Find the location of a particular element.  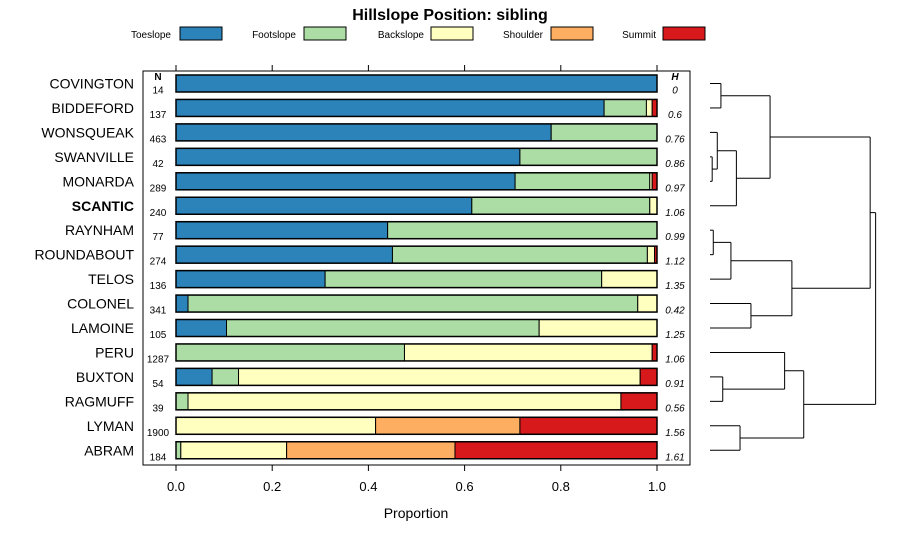

bar-outline-telos is located at coordinates (416, 279).